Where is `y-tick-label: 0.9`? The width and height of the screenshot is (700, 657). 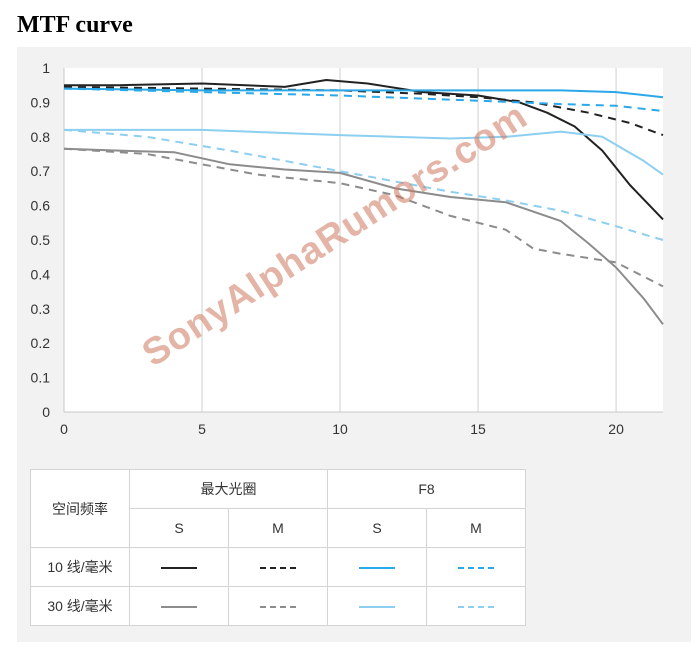 y-tick-label: 0.9 is located at coordinates (41, 102).